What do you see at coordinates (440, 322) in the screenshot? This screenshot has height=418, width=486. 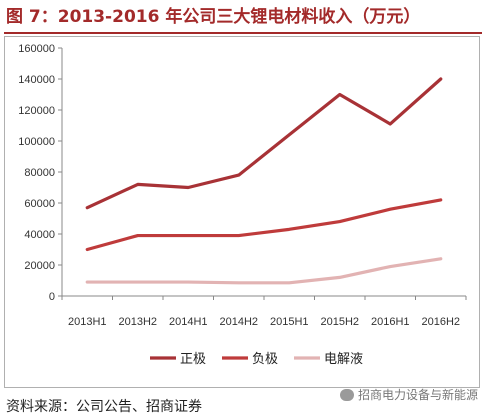 I see `x-tick-label: 2016H2` at bounding box center [440, 322].